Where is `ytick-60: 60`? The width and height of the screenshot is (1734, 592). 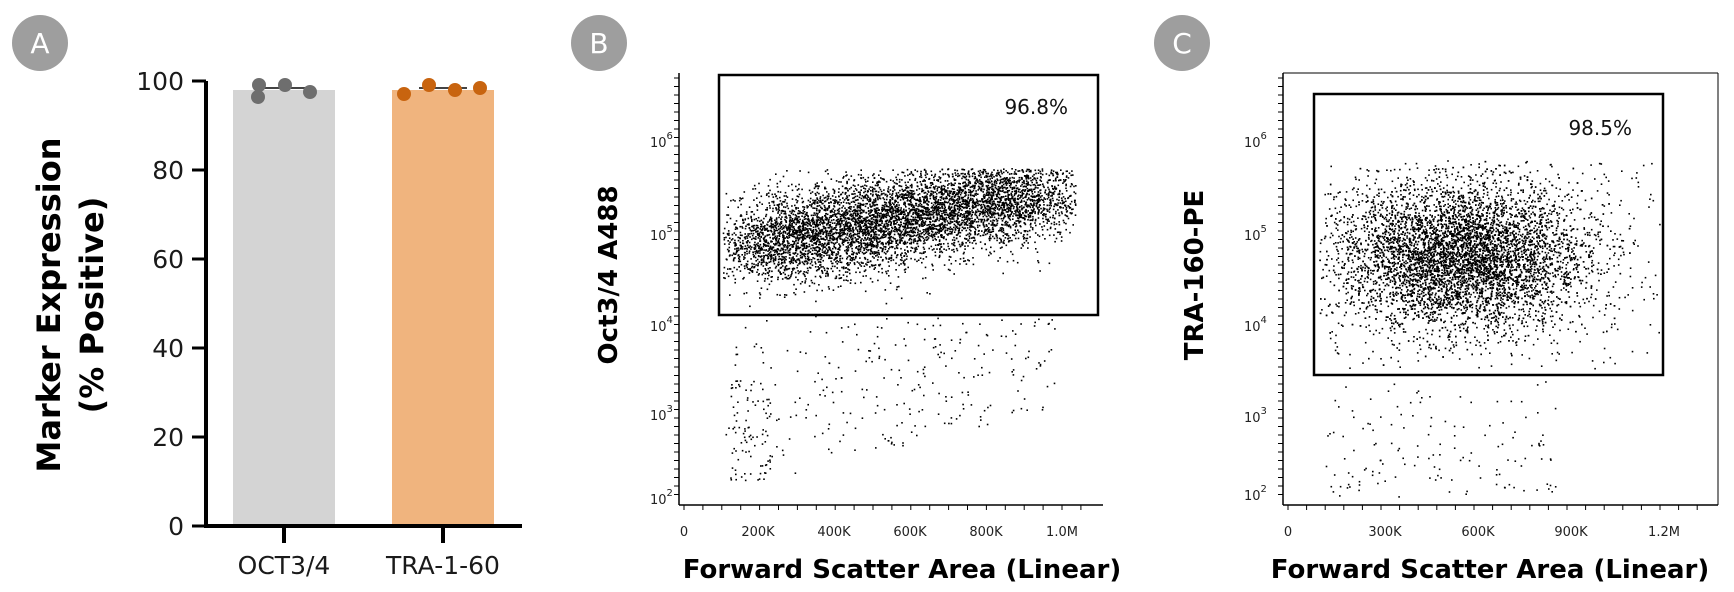 ytick-60: 60 is located at coordinates (168, 259).